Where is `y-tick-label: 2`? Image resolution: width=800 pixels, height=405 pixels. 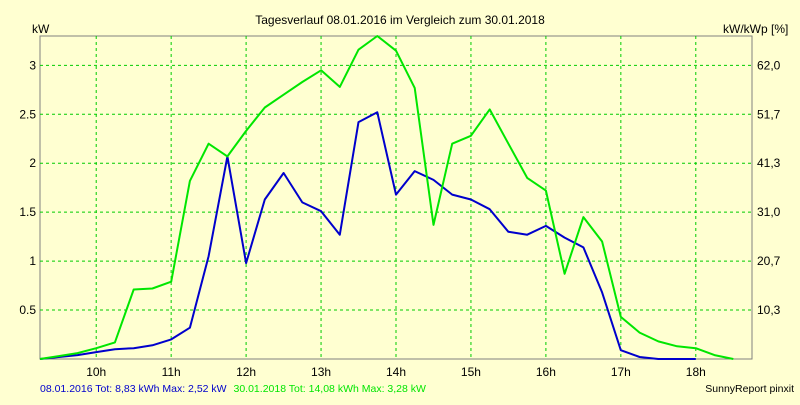 y-tick-label: 2 is located at coordinates (32, 163).